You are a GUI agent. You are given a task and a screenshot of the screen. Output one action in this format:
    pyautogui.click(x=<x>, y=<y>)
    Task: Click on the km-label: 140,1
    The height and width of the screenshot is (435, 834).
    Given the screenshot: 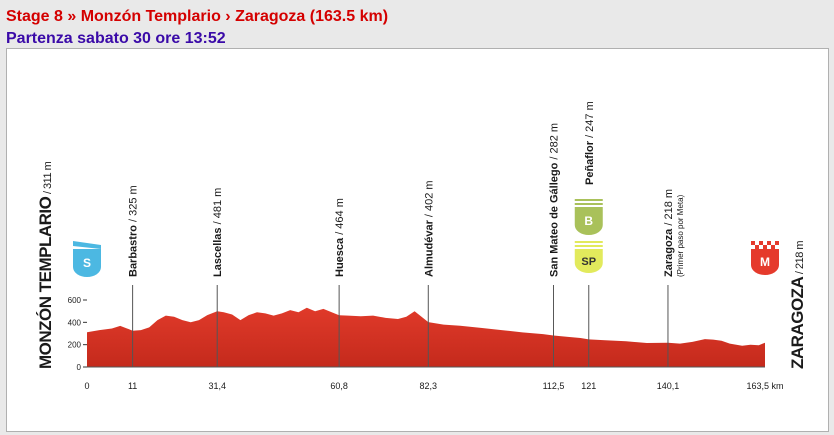 What is the action you would take?
    pyautogui.click(x=668, y=386)
    